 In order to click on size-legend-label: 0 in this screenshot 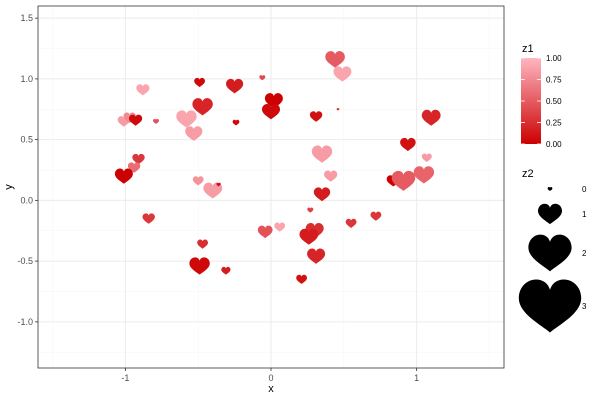, I will do `click(584, 189)`.